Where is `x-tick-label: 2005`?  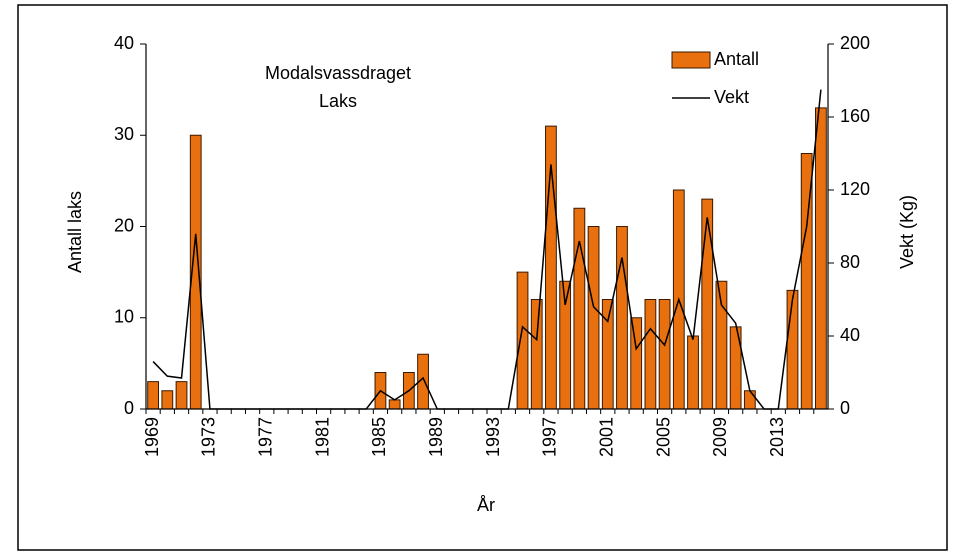 x-tick-label: 2005 is located at coordinates (663, 437).